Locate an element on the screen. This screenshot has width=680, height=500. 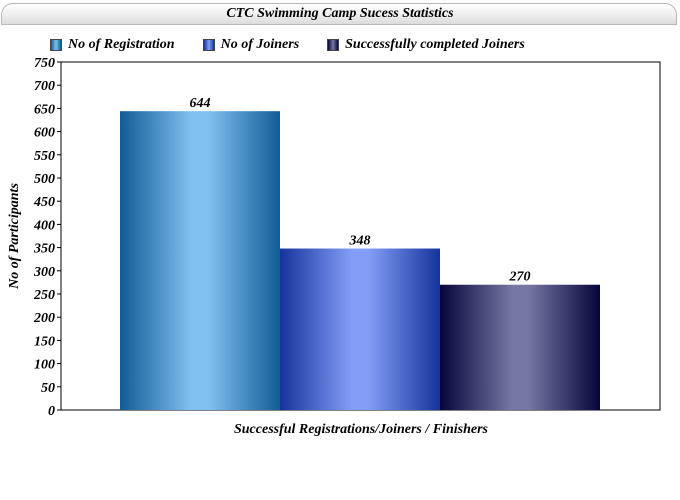
y-tick-label: 100 is located at coordinates (44, 365).